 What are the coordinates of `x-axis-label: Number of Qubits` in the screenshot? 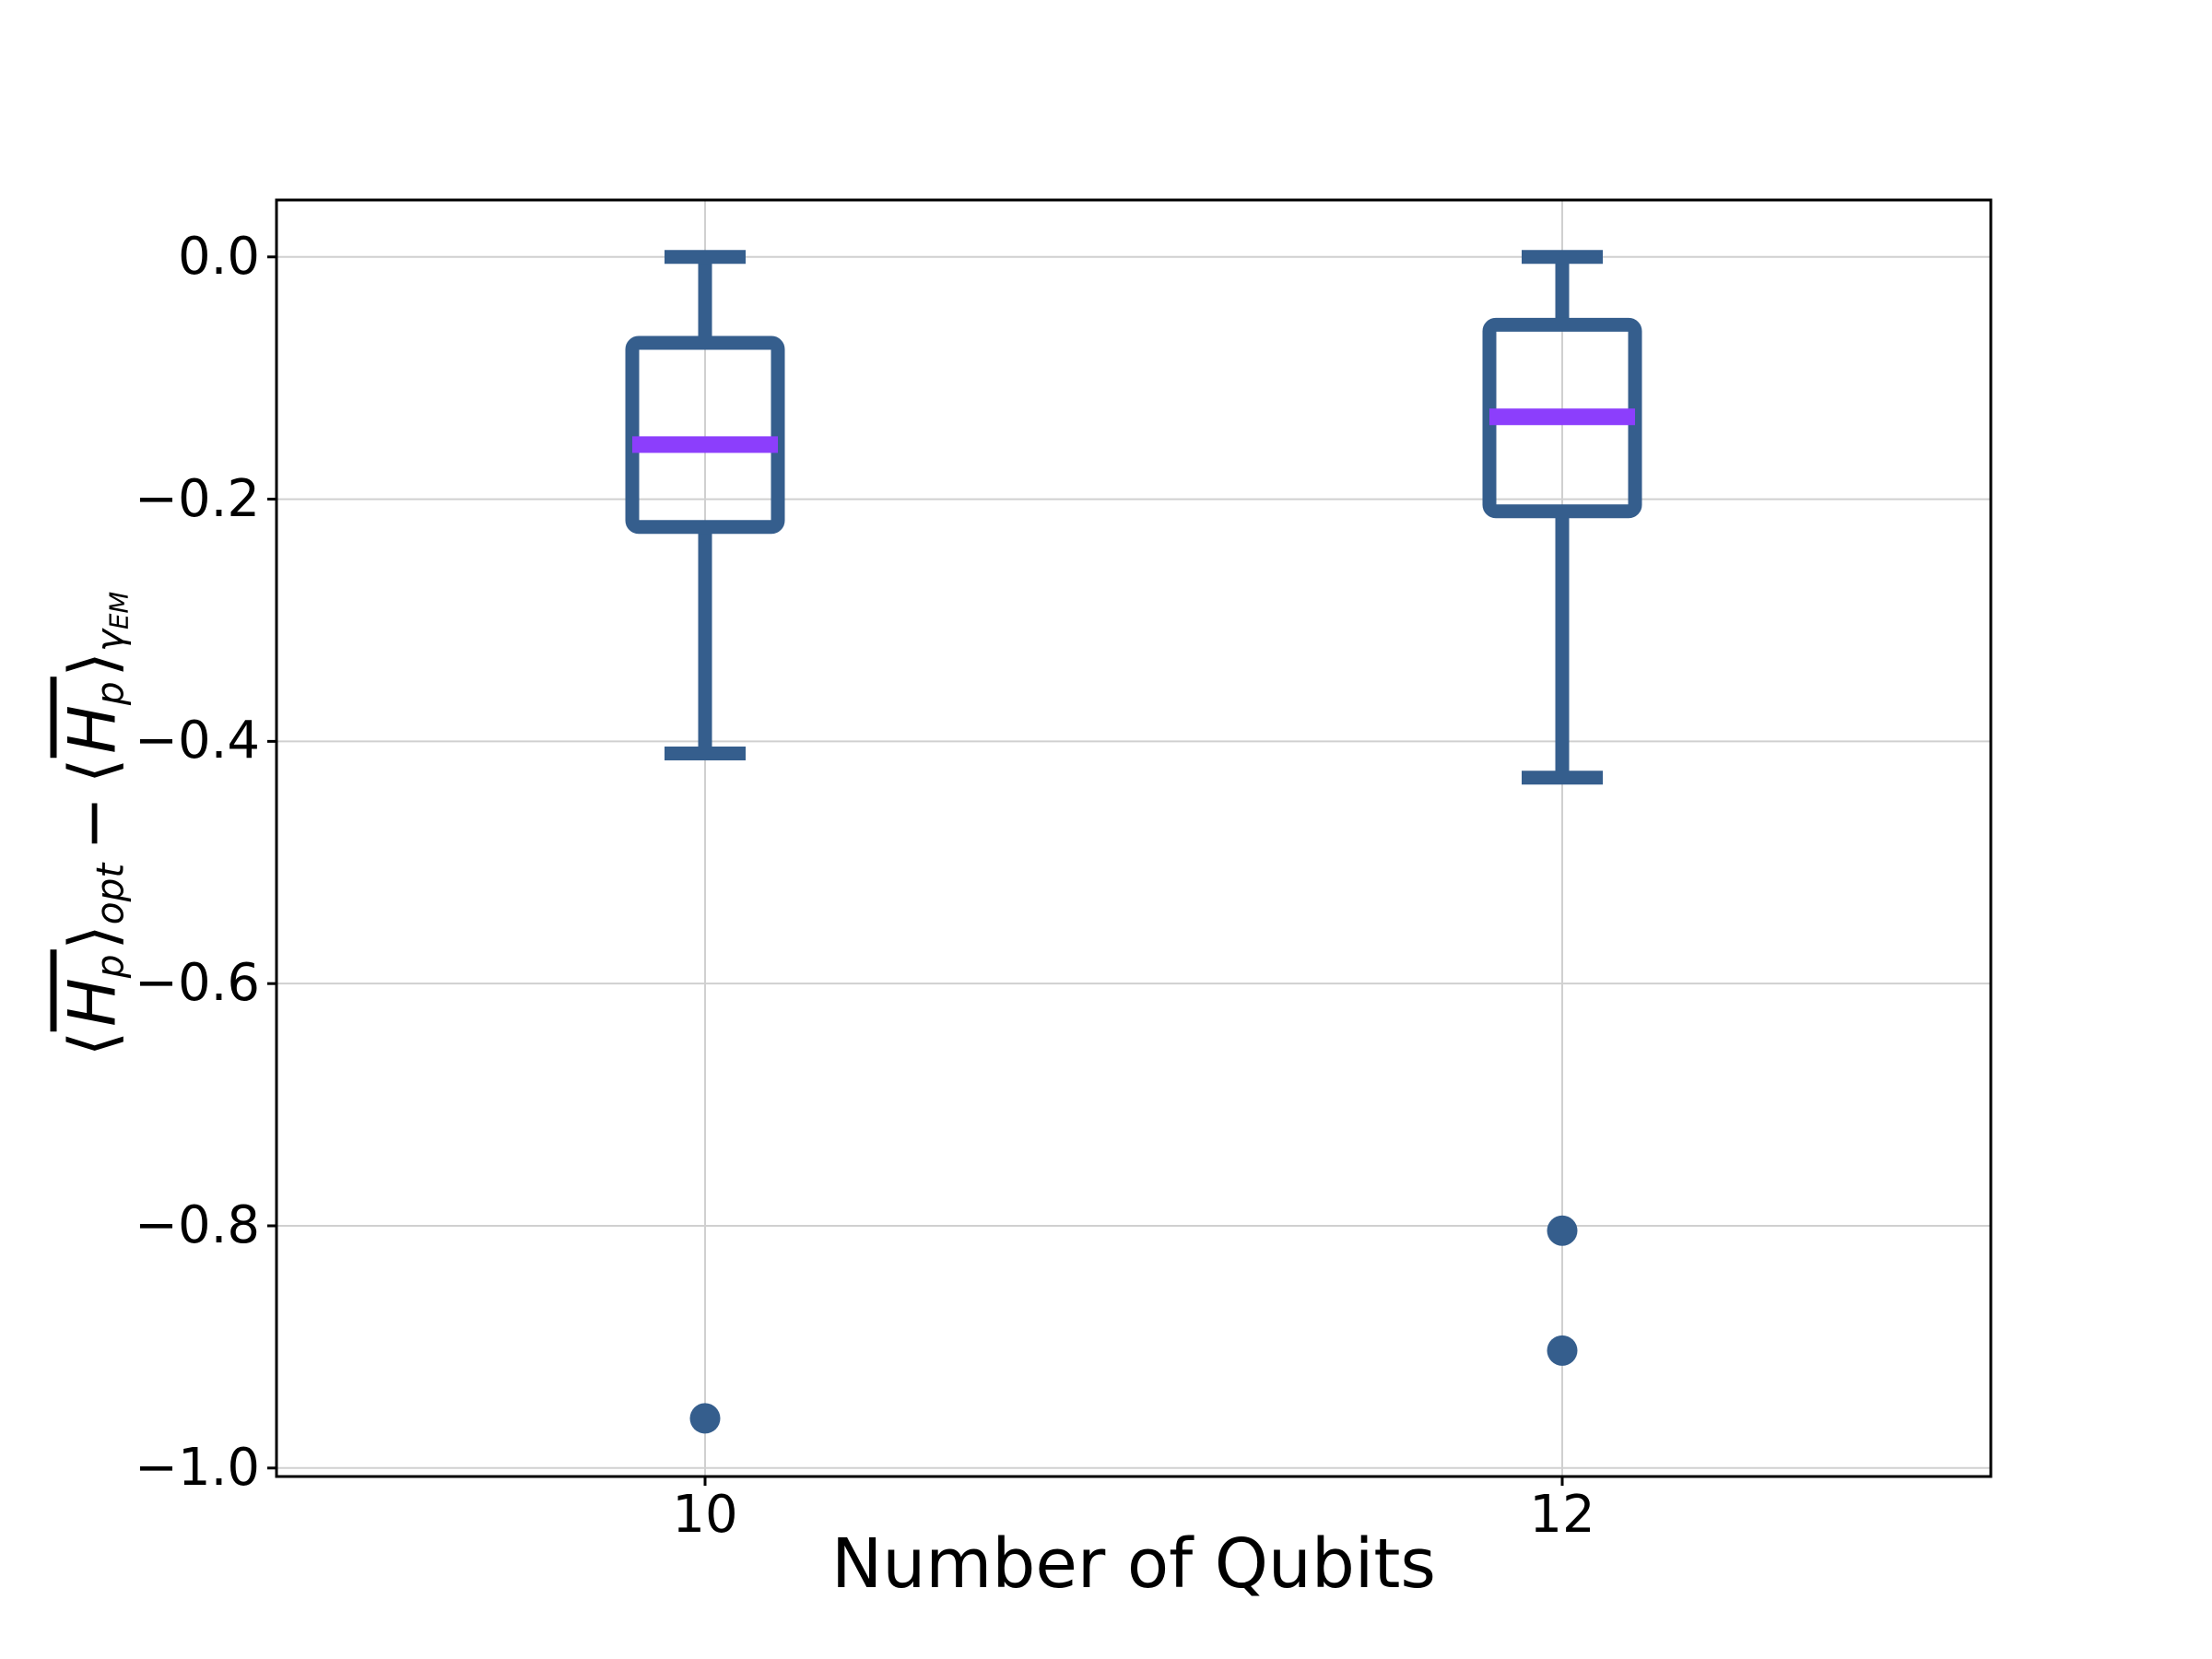 It's located at (1133, 1564).